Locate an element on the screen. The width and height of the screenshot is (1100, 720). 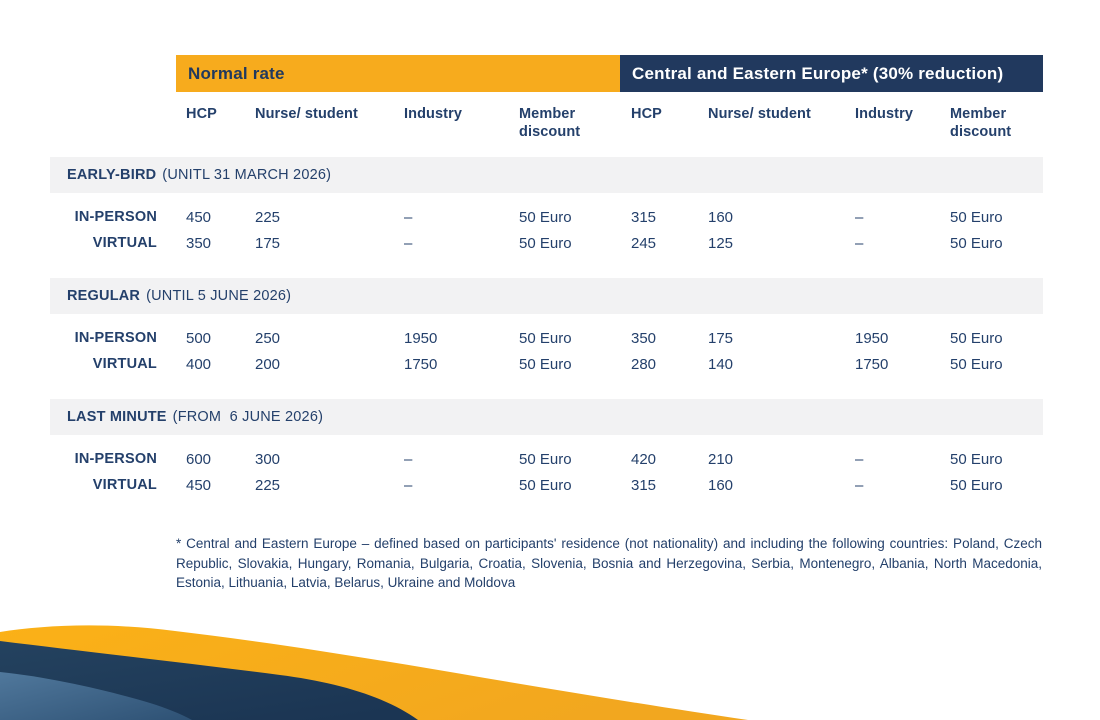
section-band-regular: REGULAR (UNTIL 5 JUNE 2026) is located at coordinates (546, 296).